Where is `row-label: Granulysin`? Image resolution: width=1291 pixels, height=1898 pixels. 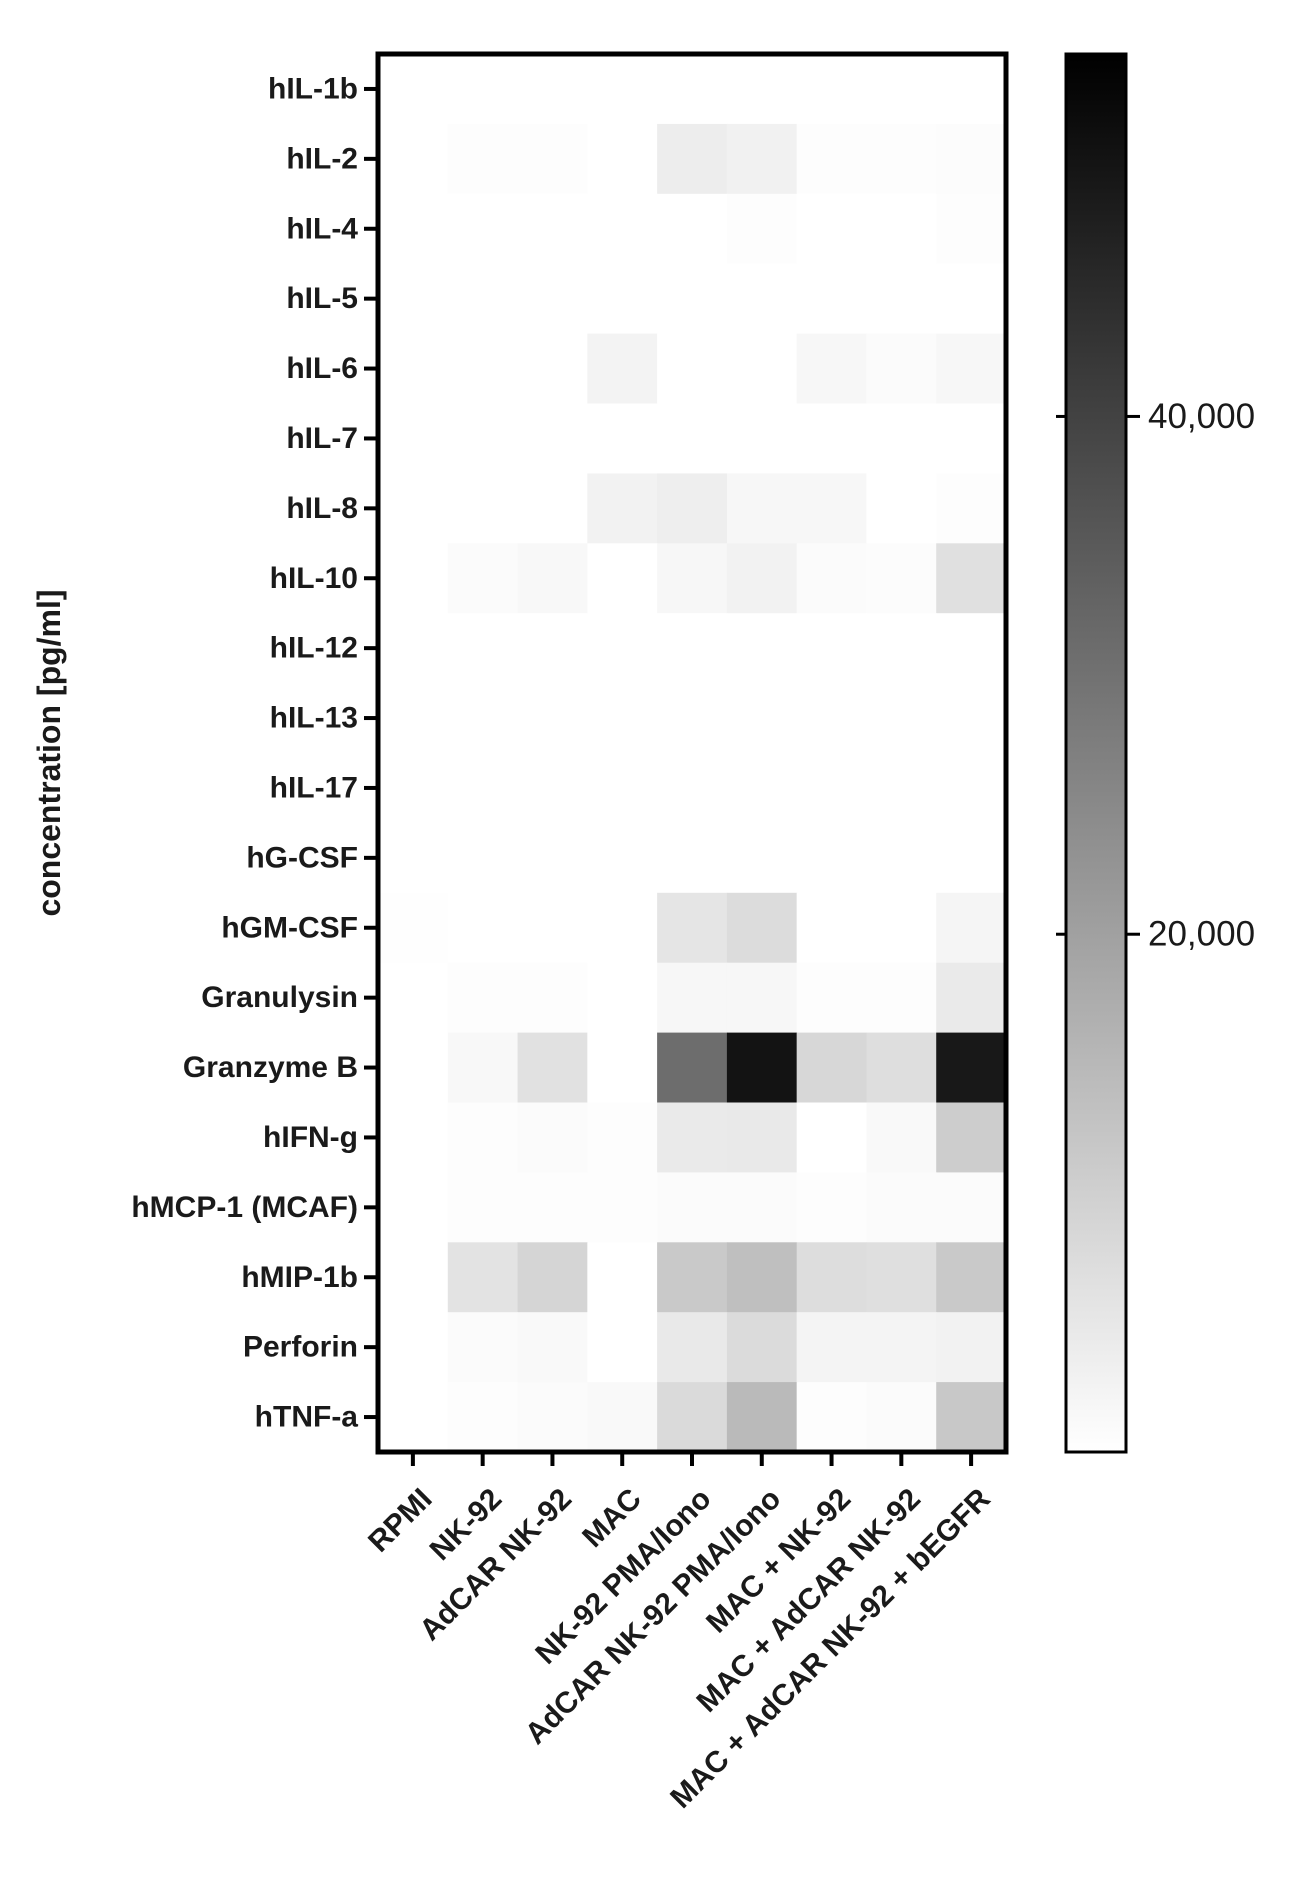
row-label: Granulysin is located at coordinates (279, 997).